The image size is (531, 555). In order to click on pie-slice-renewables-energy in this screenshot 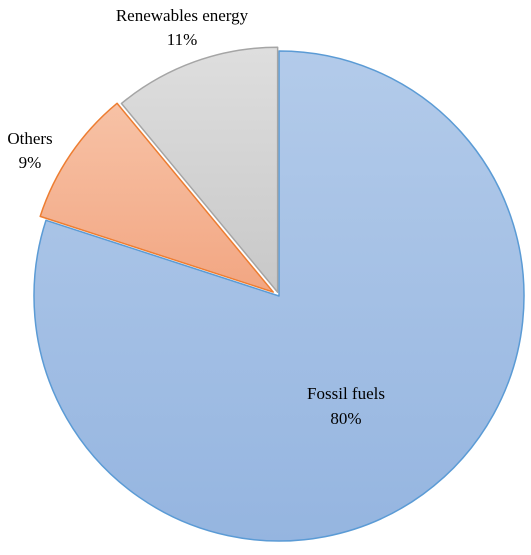, I will do `click(199, 169)`.